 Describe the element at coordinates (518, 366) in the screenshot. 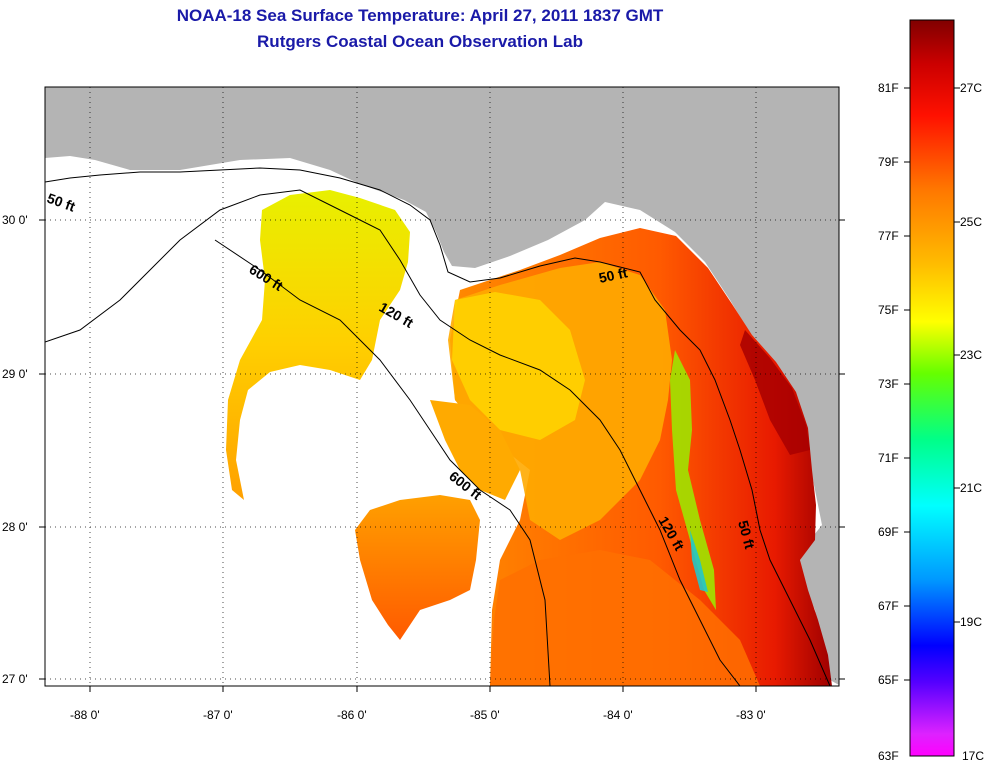

I see `sst-yellow-band` at that location.